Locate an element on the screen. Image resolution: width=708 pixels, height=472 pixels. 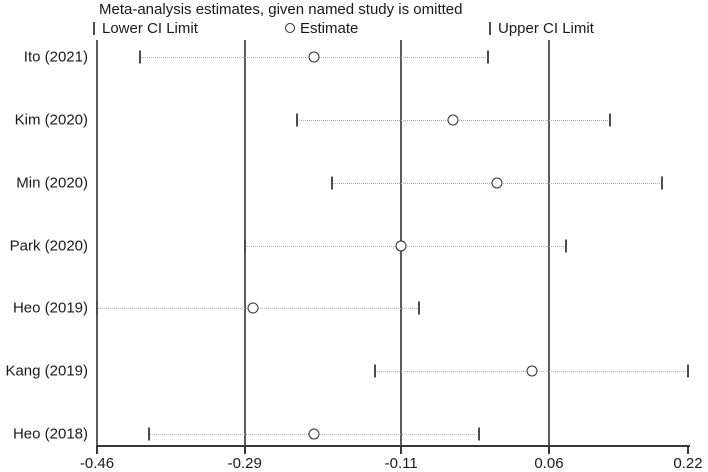
estimate-circle-icon is located at coordinates (290, 28).